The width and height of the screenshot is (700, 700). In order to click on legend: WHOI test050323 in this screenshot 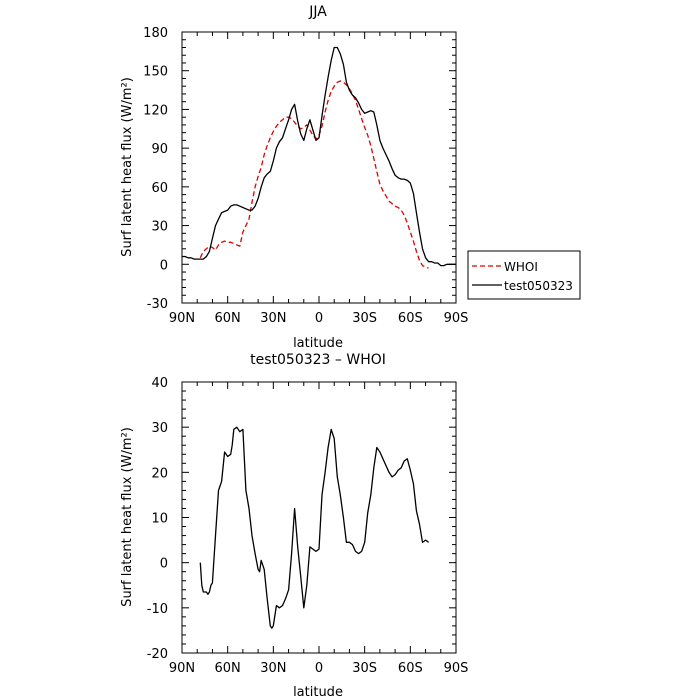, I will do `click(524, 275)`.